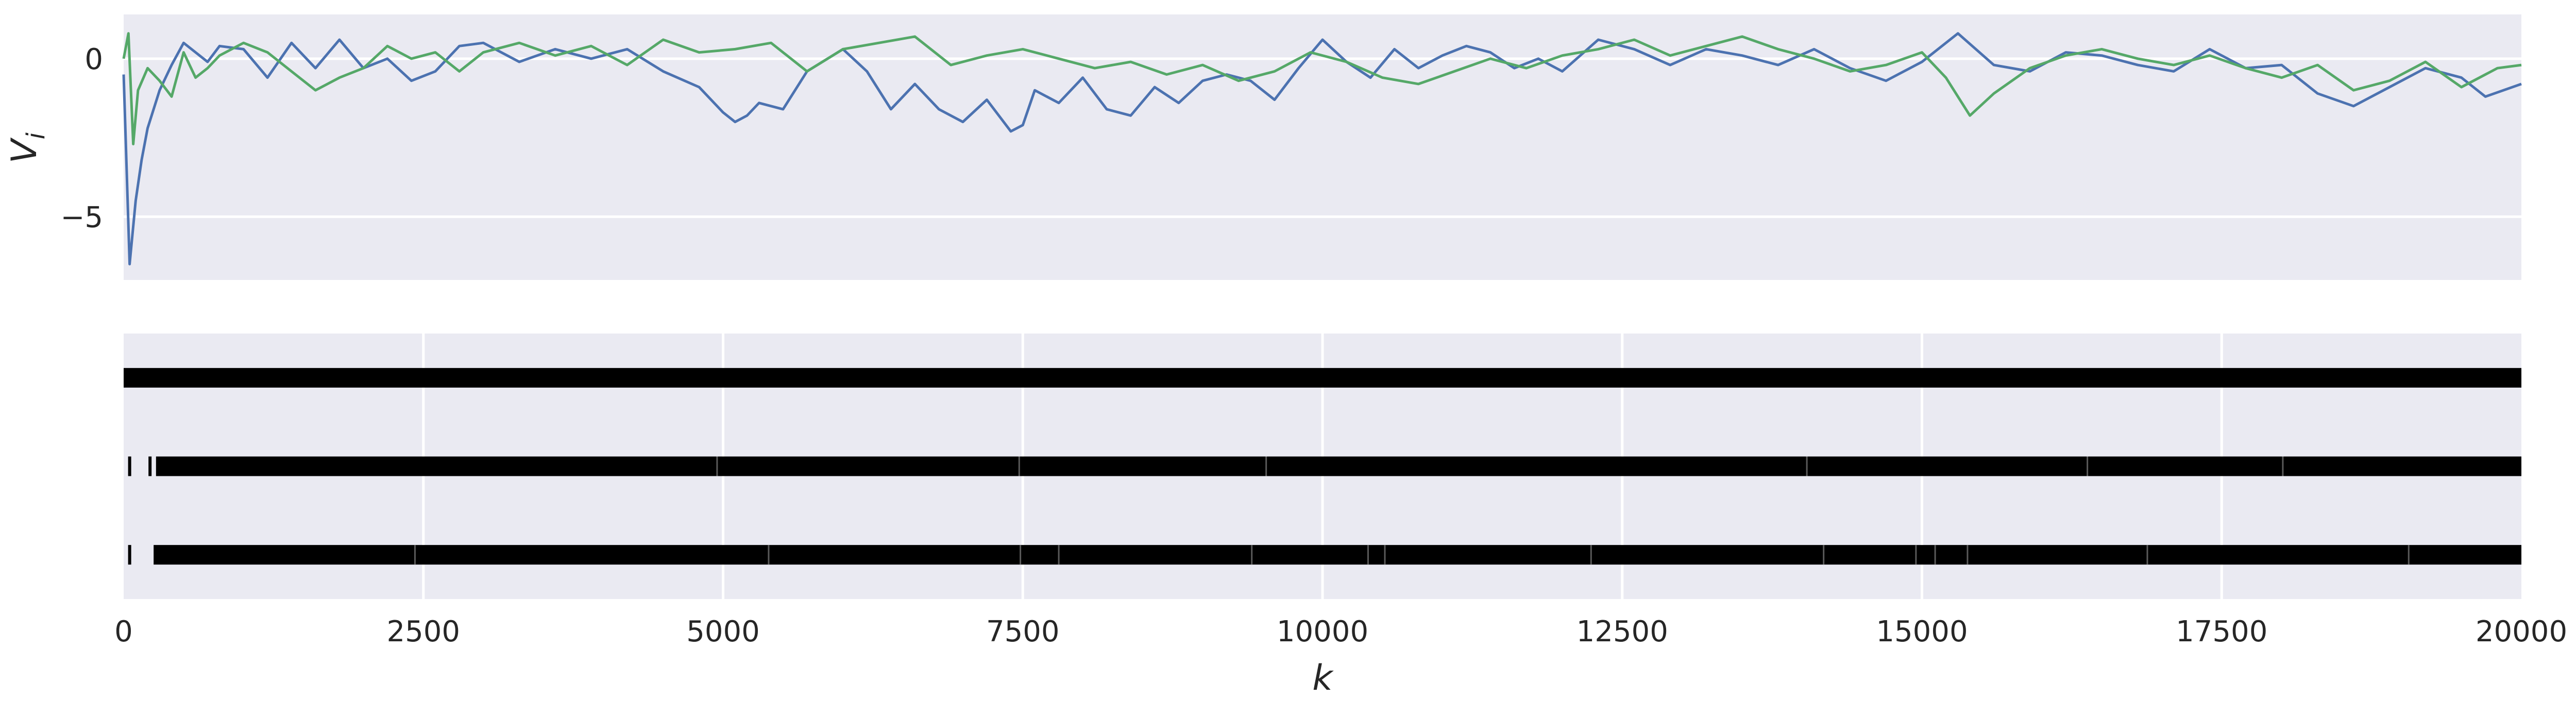 This screenshot has width=2576, height=714. What do you see at coordinates (723, 632) in the screenshot?
I see `x-tick-label: 5000` at bounding box center [723, 632].